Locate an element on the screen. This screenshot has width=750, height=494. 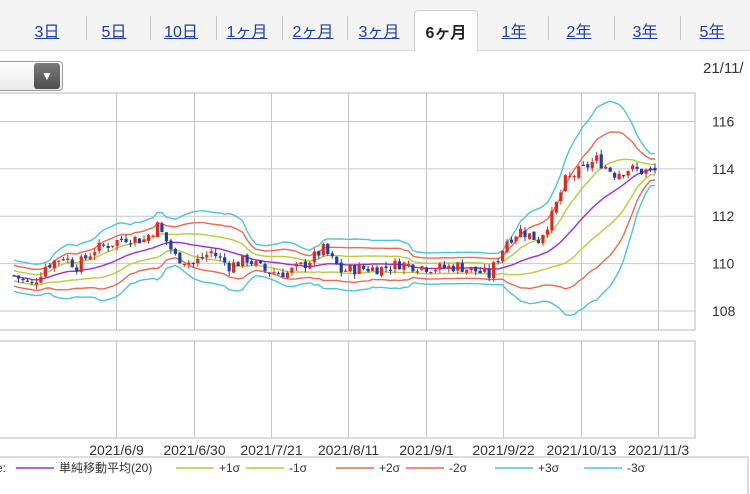
y-tick-label: 112 is located at coordinates (723, 216).